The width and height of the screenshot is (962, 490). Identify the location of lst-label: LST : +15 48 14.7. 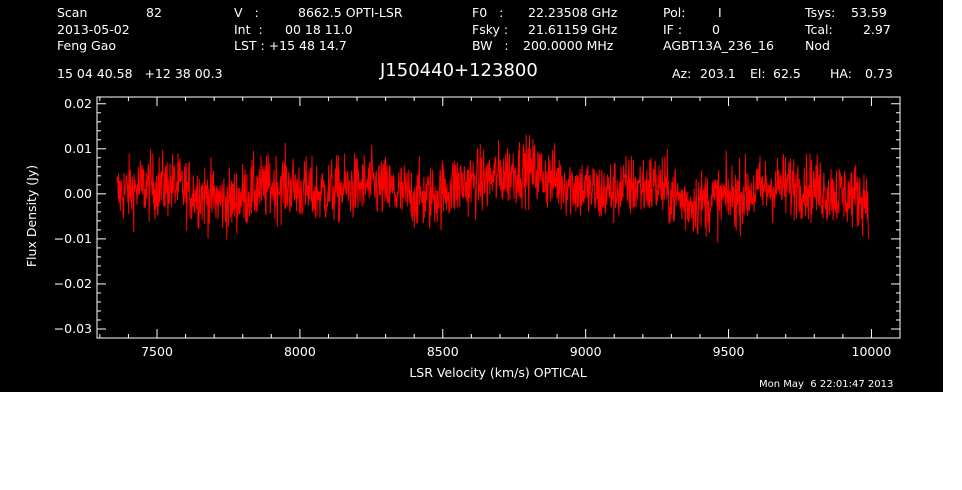
(290, 45).